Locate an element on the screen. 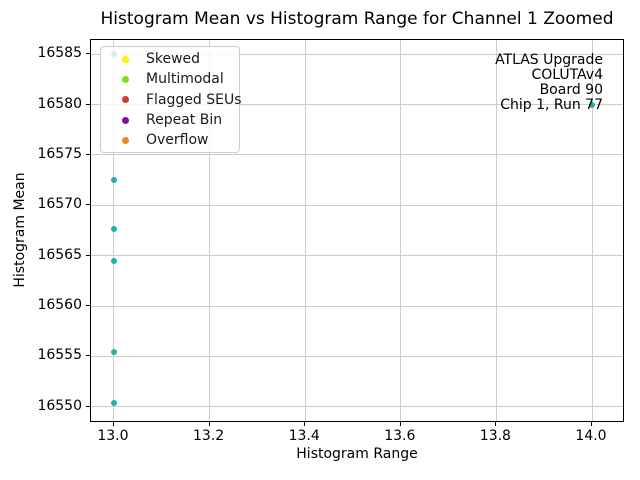 The width and height of the screenshot is (640, 480). x-tick-label: 14.0 is located at coordinates (591, 436).